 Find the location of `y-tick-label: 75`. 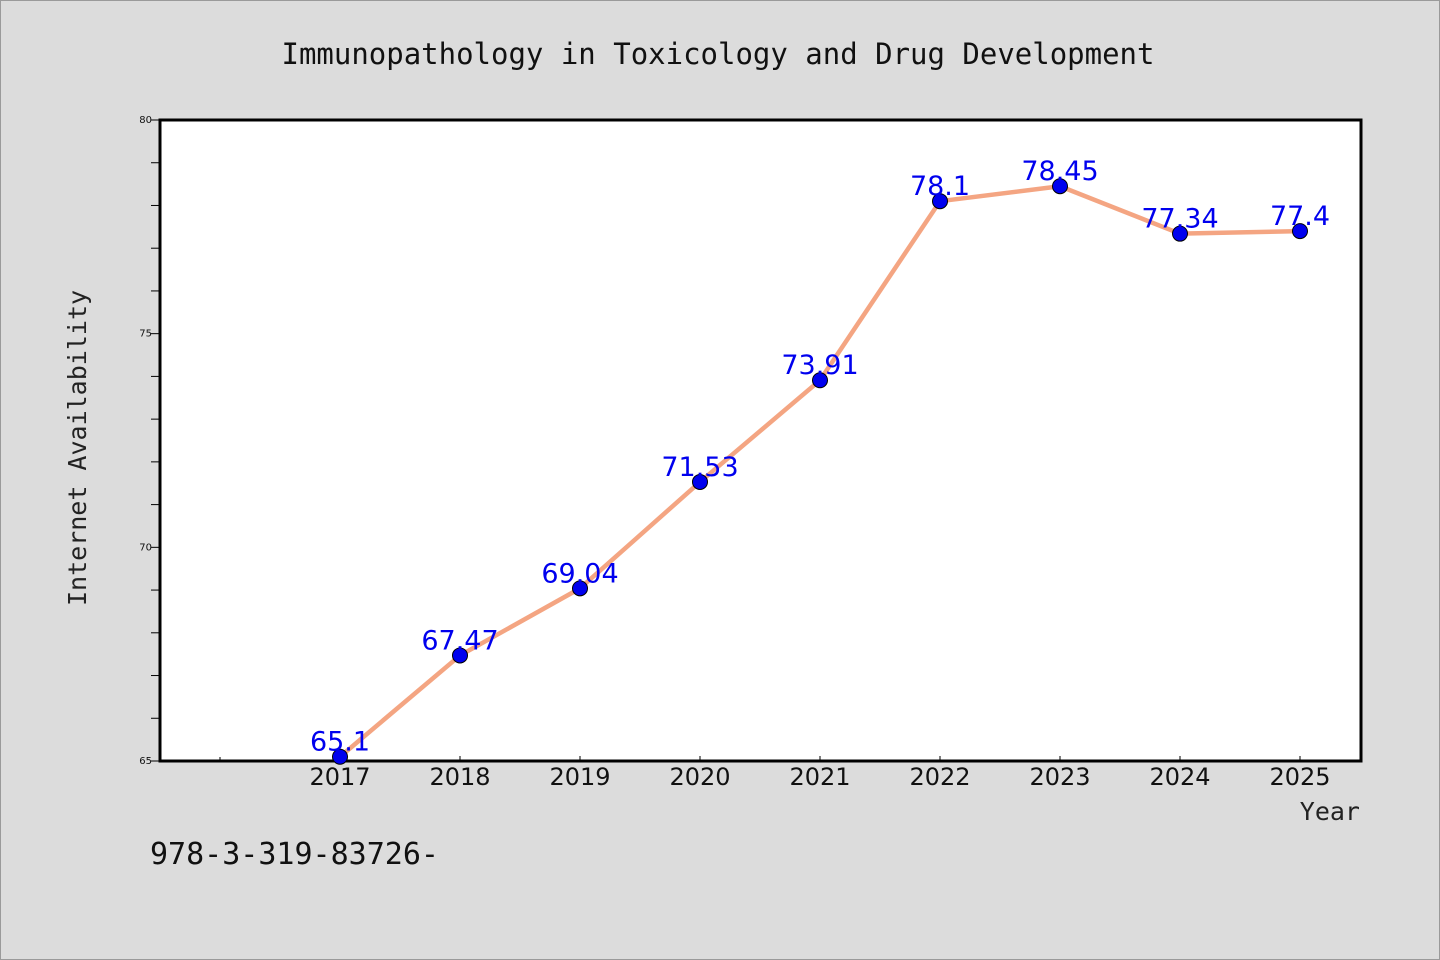

y-tick-label: 75 is located at coordinates (145, 334).